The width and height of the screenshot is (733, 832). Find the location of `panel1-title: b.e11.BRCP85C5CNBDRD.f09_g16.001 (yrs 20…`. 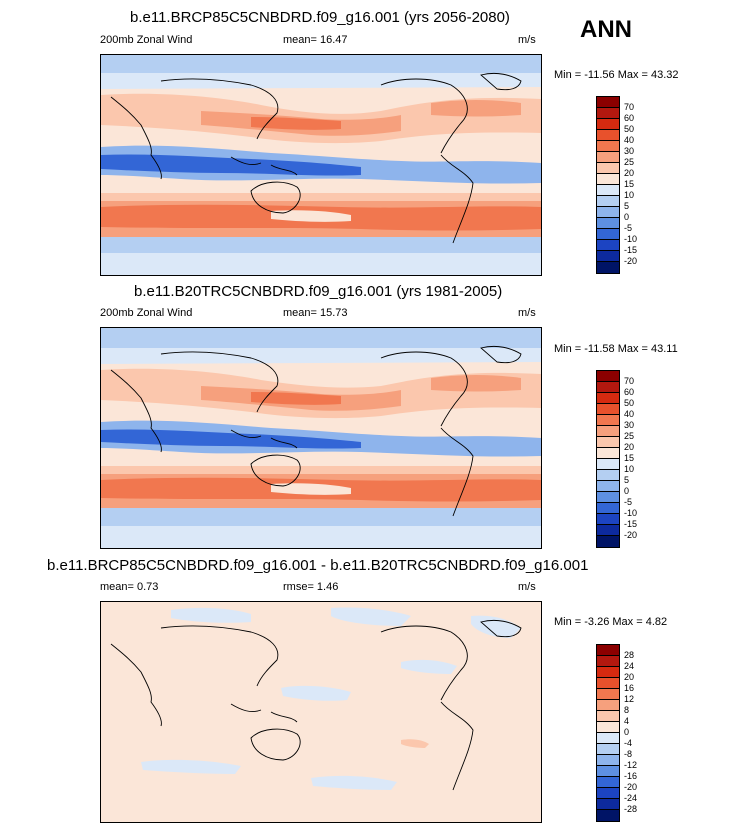

panel1-title: b.e11.BRCP85C5CNBDRD.f09_g16.001 (yrs 20… is located at coordinates (320, 17).